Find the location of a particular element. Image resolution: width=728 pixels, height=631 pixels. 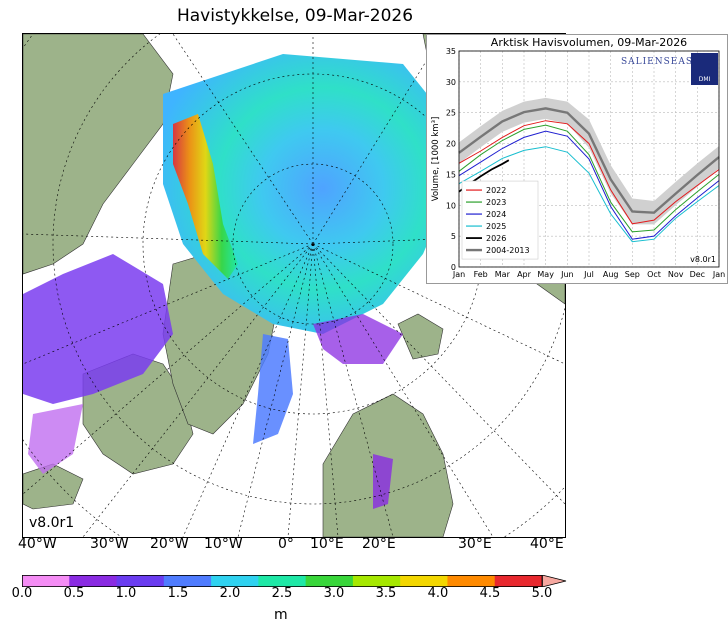

legend-box is located at coordinates (500, 220).